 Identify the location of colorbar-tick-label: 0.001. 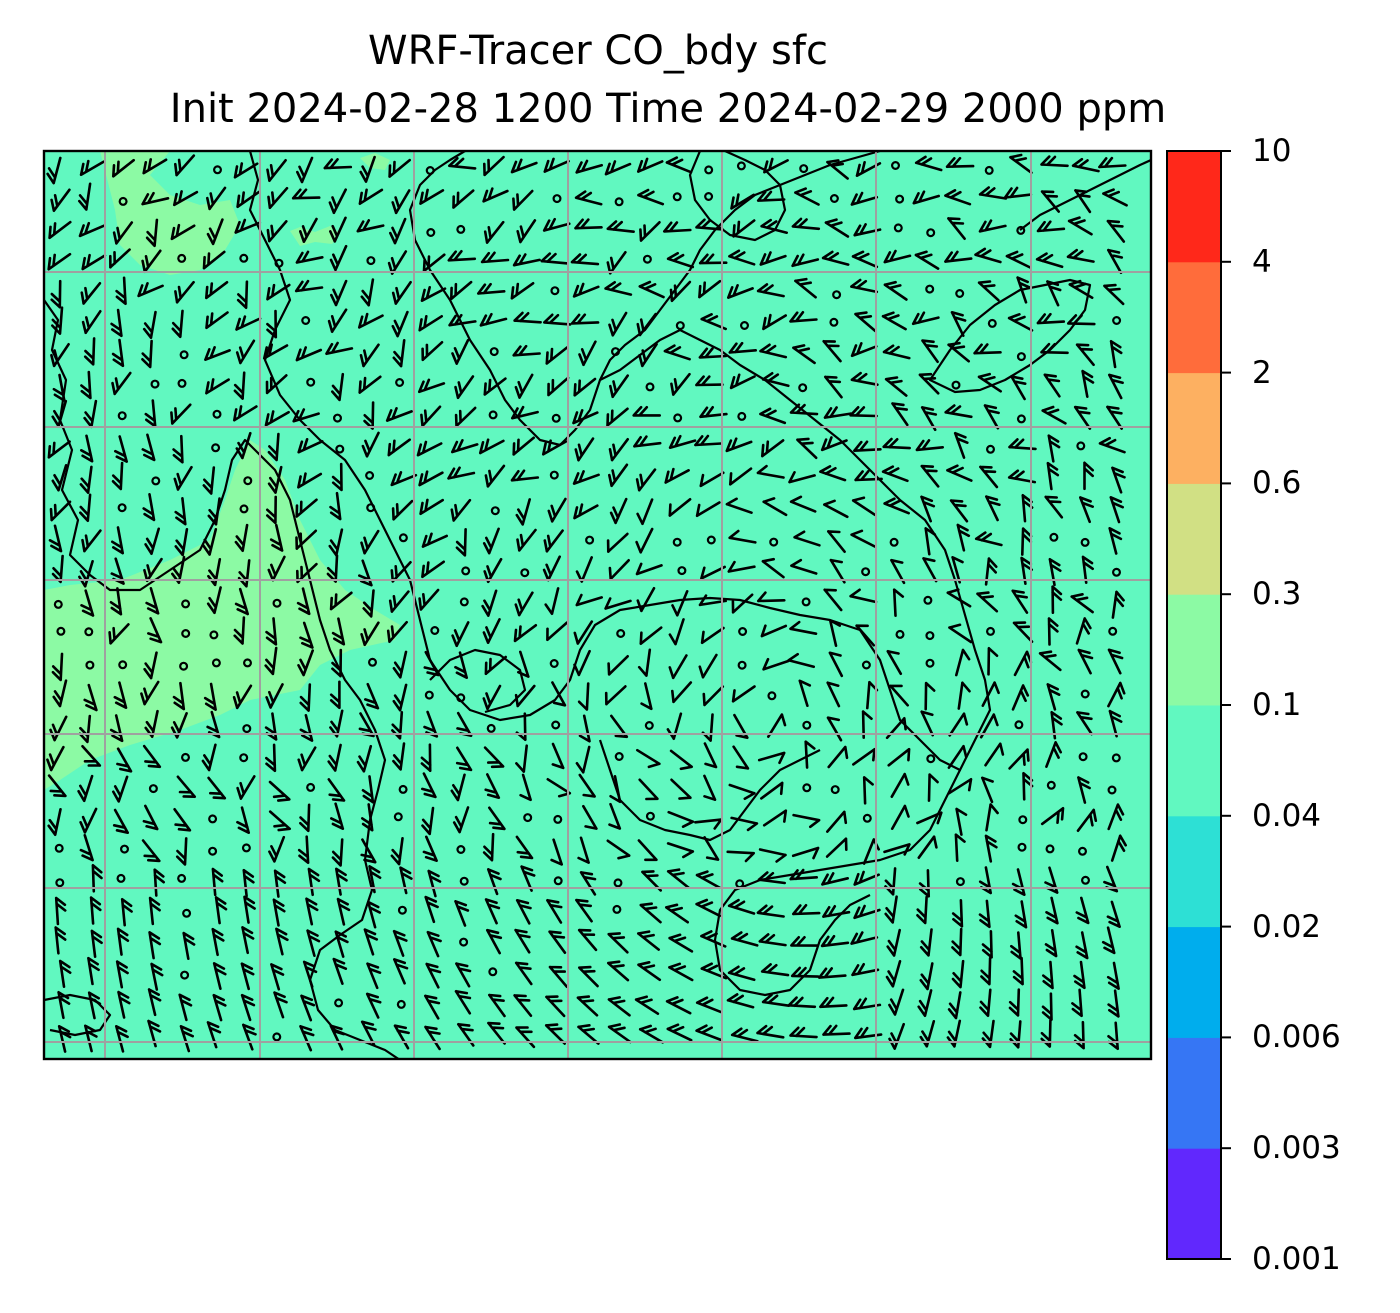
(1296, 1259).